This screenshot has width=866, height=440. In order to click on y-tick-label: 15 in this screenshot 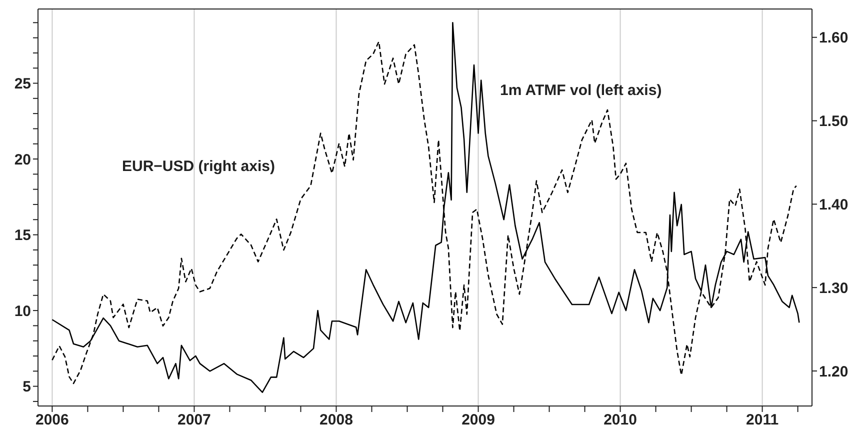, I will do `click(22, 235)`.